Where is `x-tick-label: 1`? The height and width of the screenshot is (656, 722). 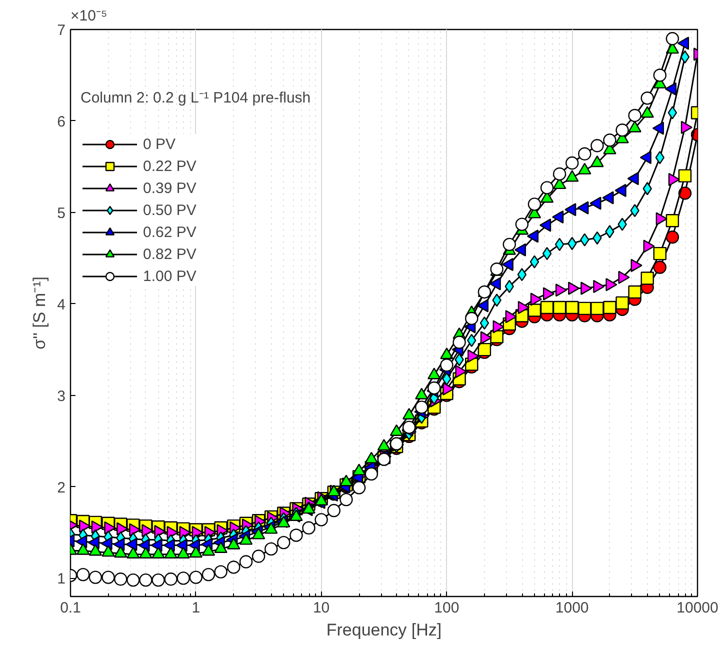 x-tick-label: 1 is located at coordinates (196, 608).